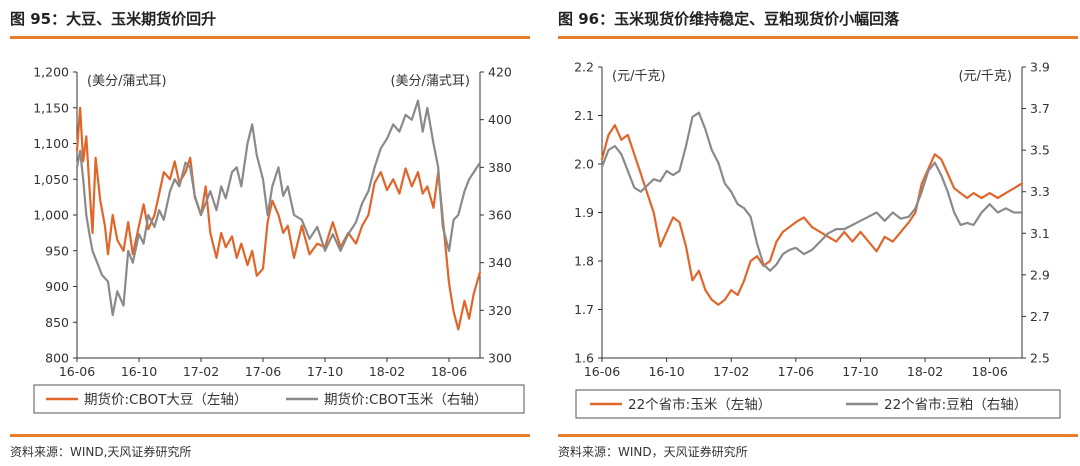 This screenshot has height=466, width=1080. What do you see at coordinates (57, 322) in the screenshot?
I see `y-left-tick-label: 850` at bounding box center [57, 322].